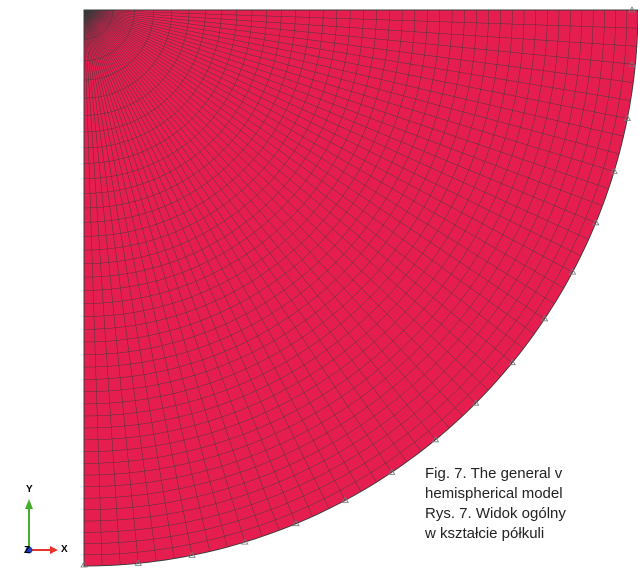  Describe the element at coordinates (29, 504) in the screenshot. I see `y-axis-arrow-head` at that location.